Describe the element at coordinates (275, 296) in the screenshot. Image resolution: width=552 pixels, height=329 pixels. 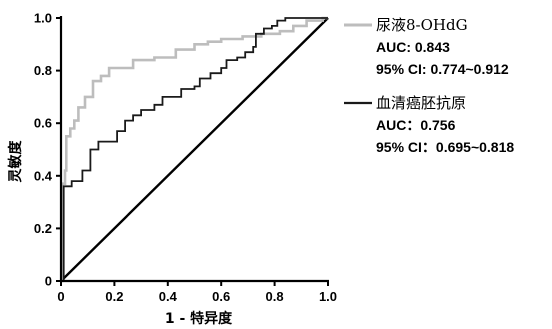
I see `x-tick-label: 0.8` at that location.